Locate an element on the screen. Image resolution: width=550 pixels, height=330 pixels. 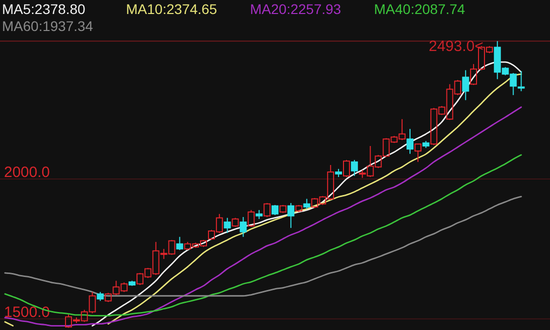
text: MA40:2087.74 is located at coordinates (420, 9).